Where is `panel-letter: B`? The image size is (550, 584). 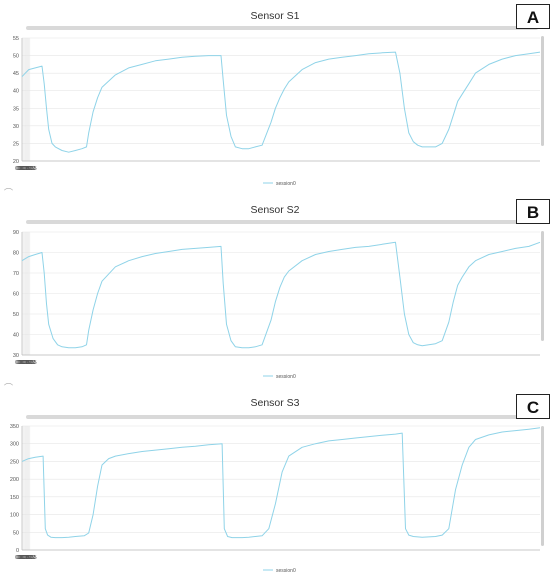
panel-letter: B is located at coordinates (533, 211).